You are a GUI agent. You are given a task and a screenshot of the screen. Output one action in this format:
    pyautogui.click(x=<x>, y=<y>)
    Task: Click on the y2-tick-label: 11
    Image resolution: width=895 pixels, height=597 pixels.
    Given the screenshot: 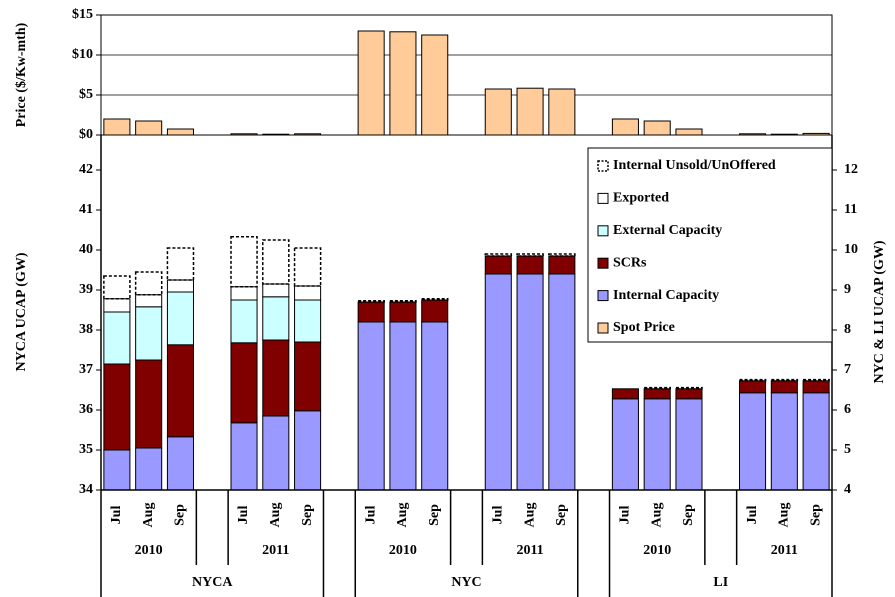 What is the action you would take?
    pyautogui.click(x=850, y=209)
    